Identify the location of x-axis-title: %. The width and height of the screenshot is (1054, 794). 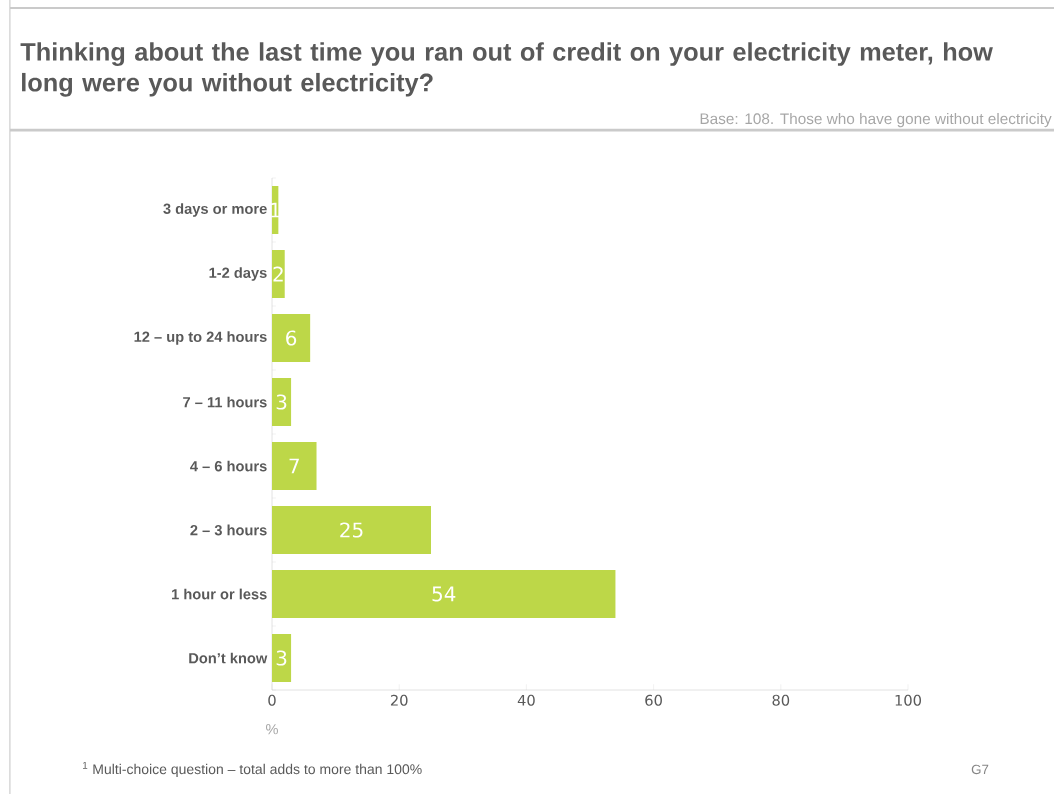
(272, 729).